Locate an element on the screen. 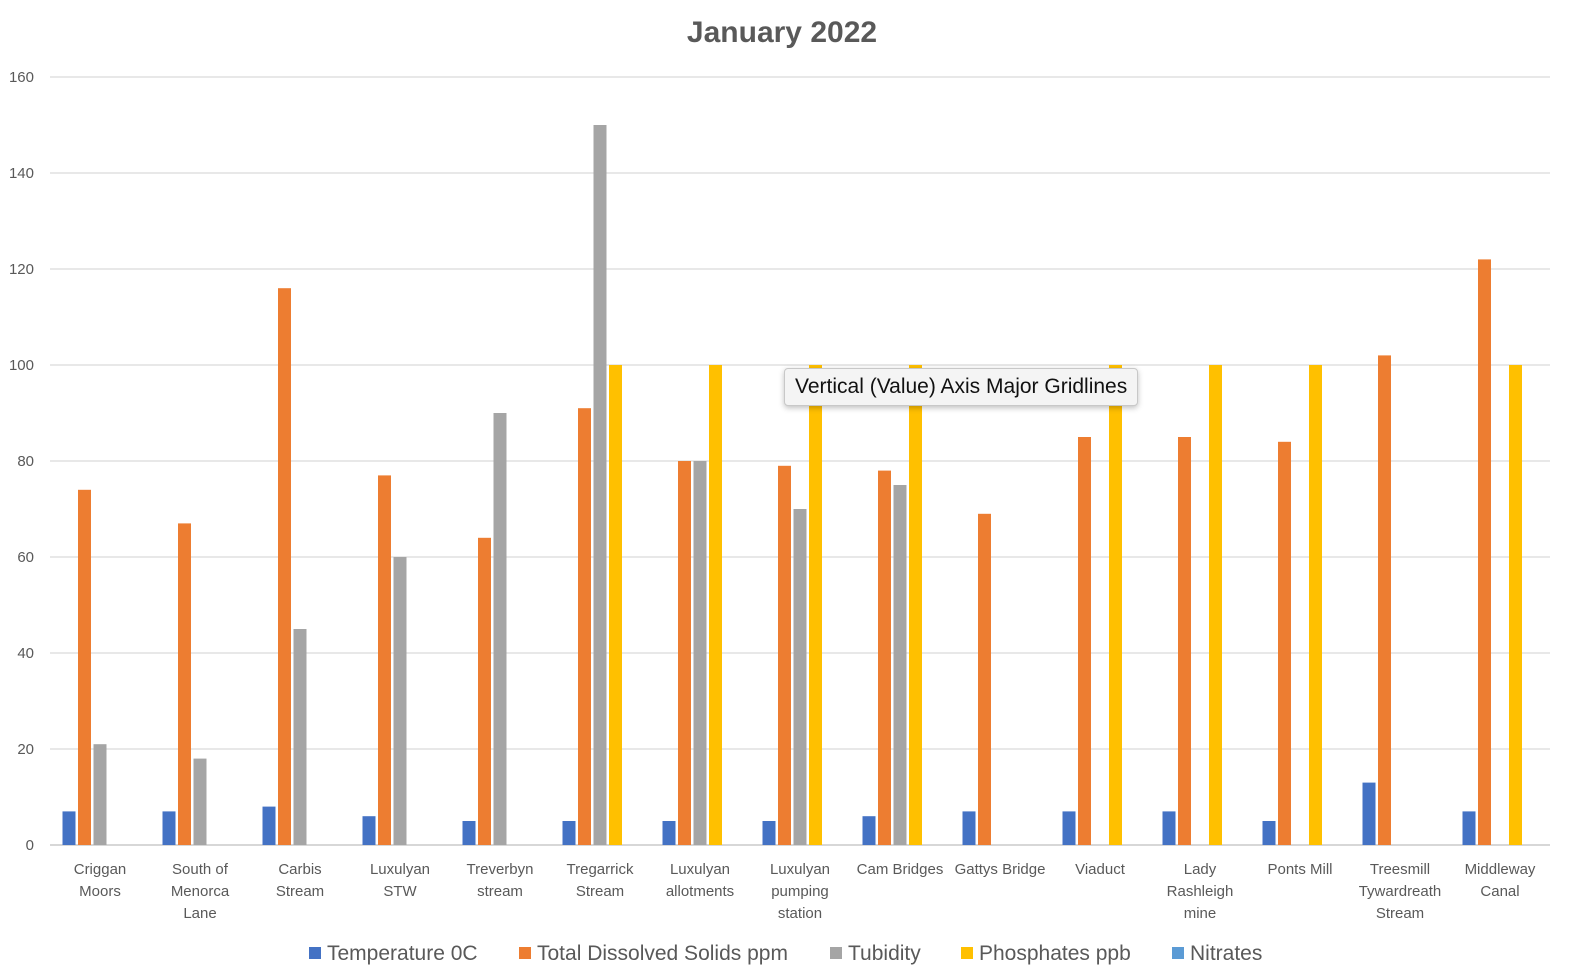 This screenshot has height=980, width=1590. x-tick-label: Cam Bridges is located at coordinates (900, 869).